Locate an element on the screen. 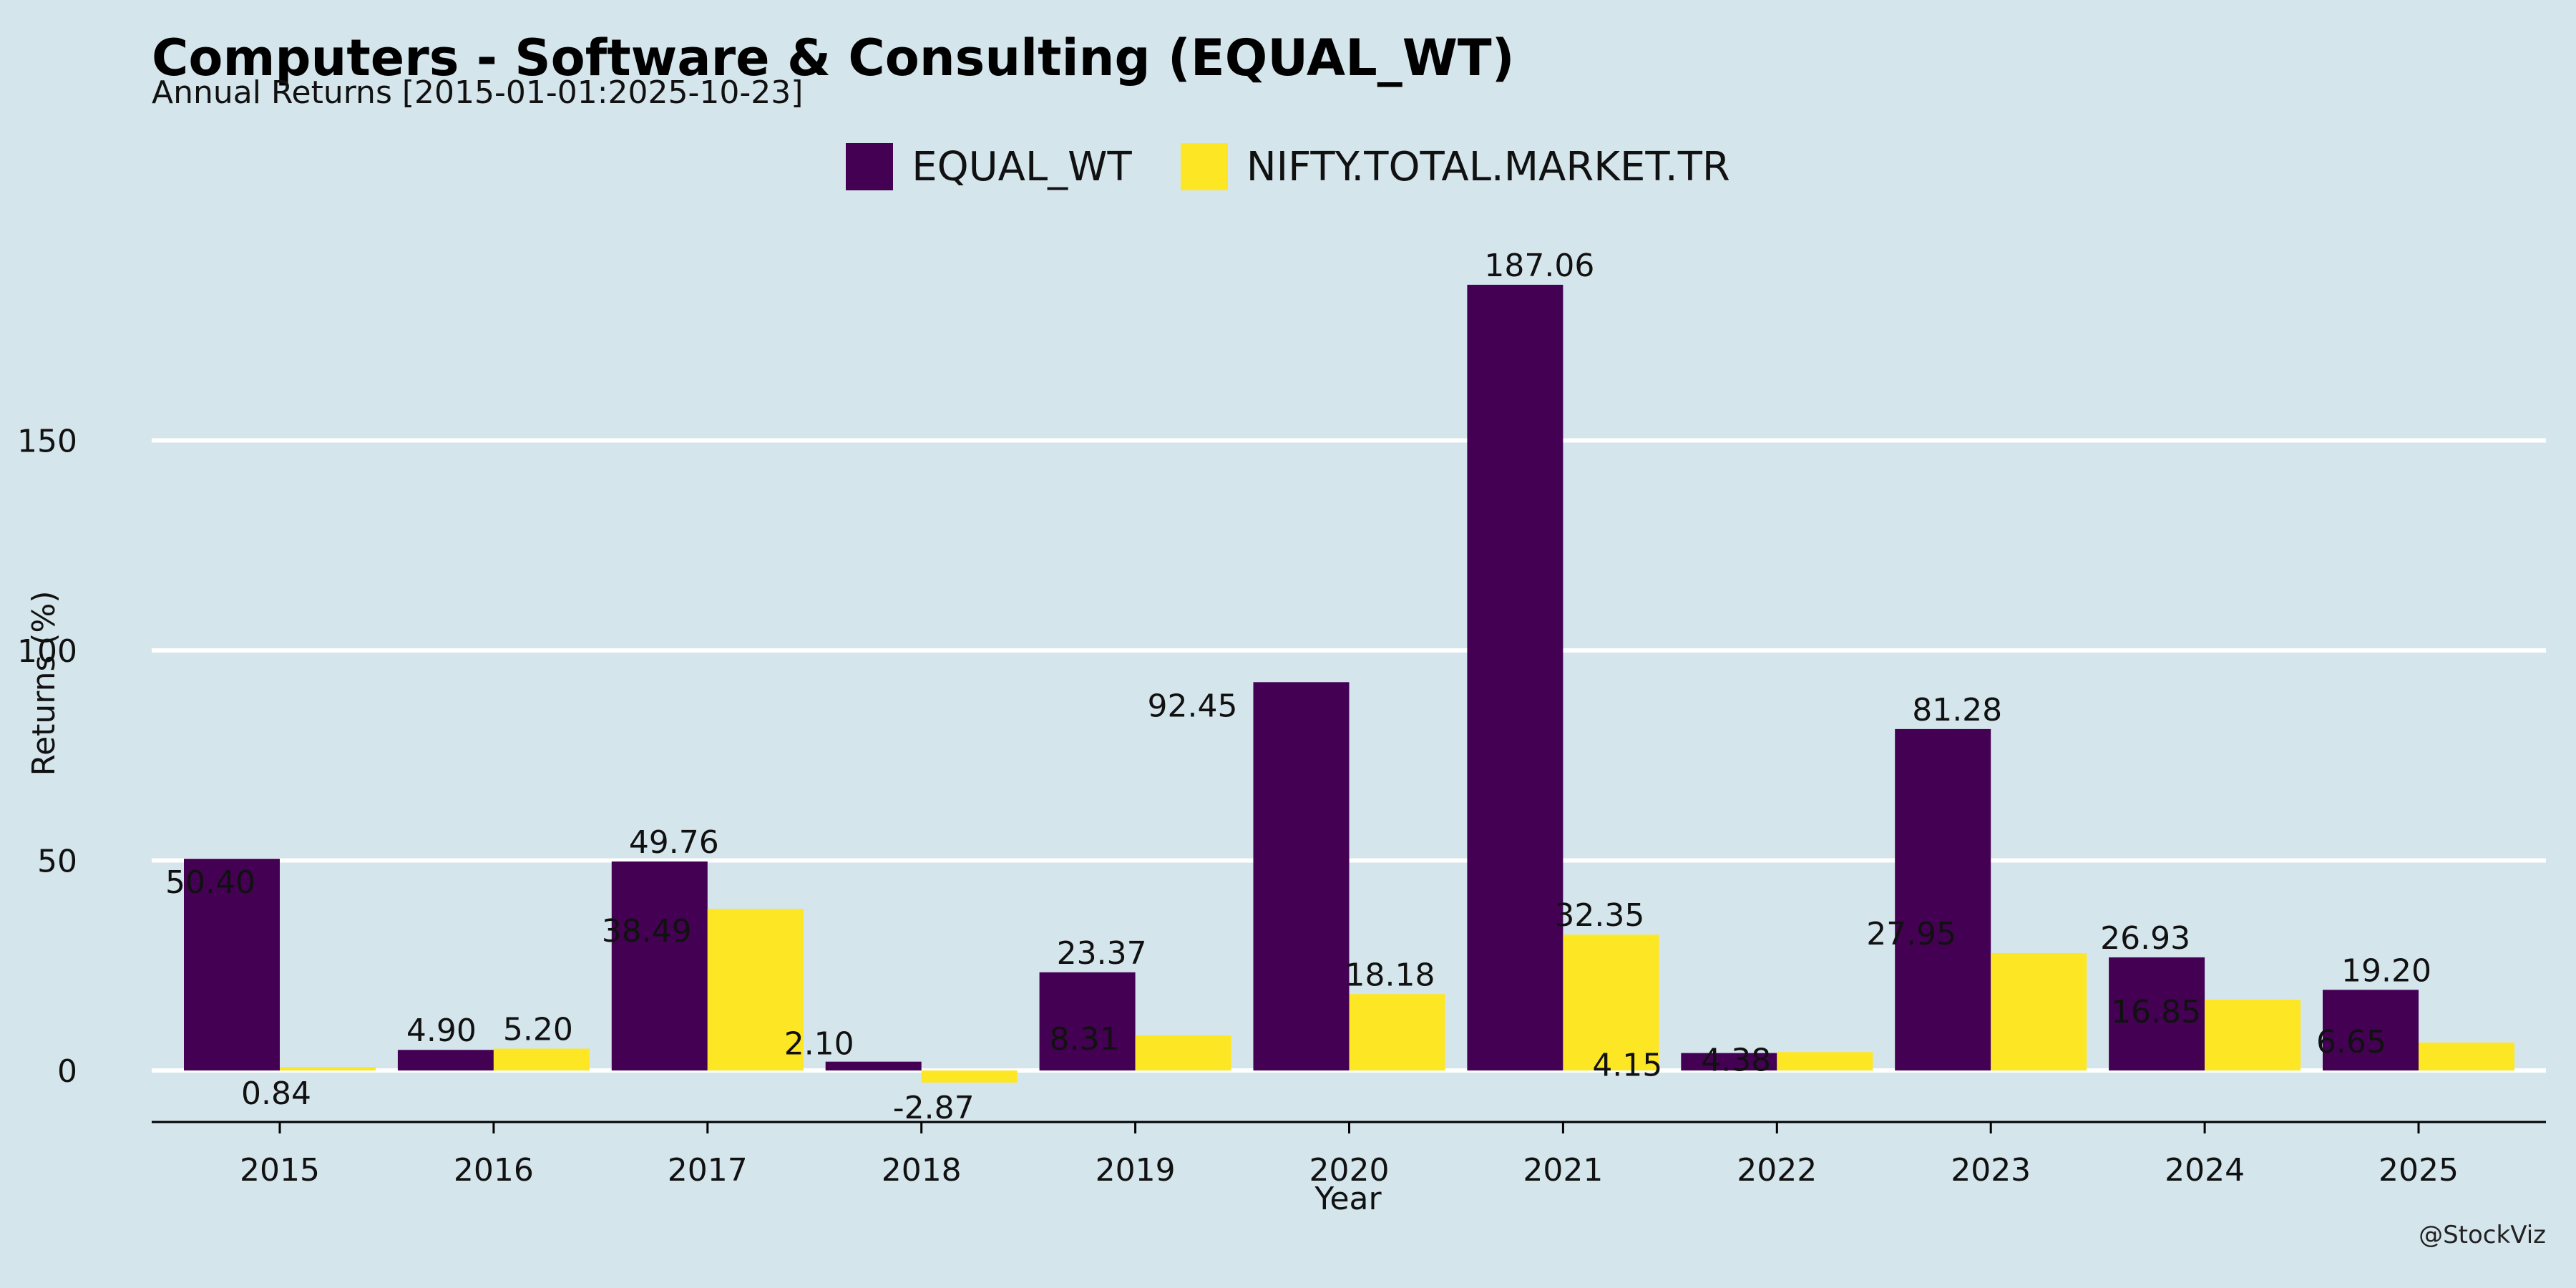 The width and height of the screenshot is (2576, 1288). data-label-nifty: 38.49 is located at coordinates (647, 931).